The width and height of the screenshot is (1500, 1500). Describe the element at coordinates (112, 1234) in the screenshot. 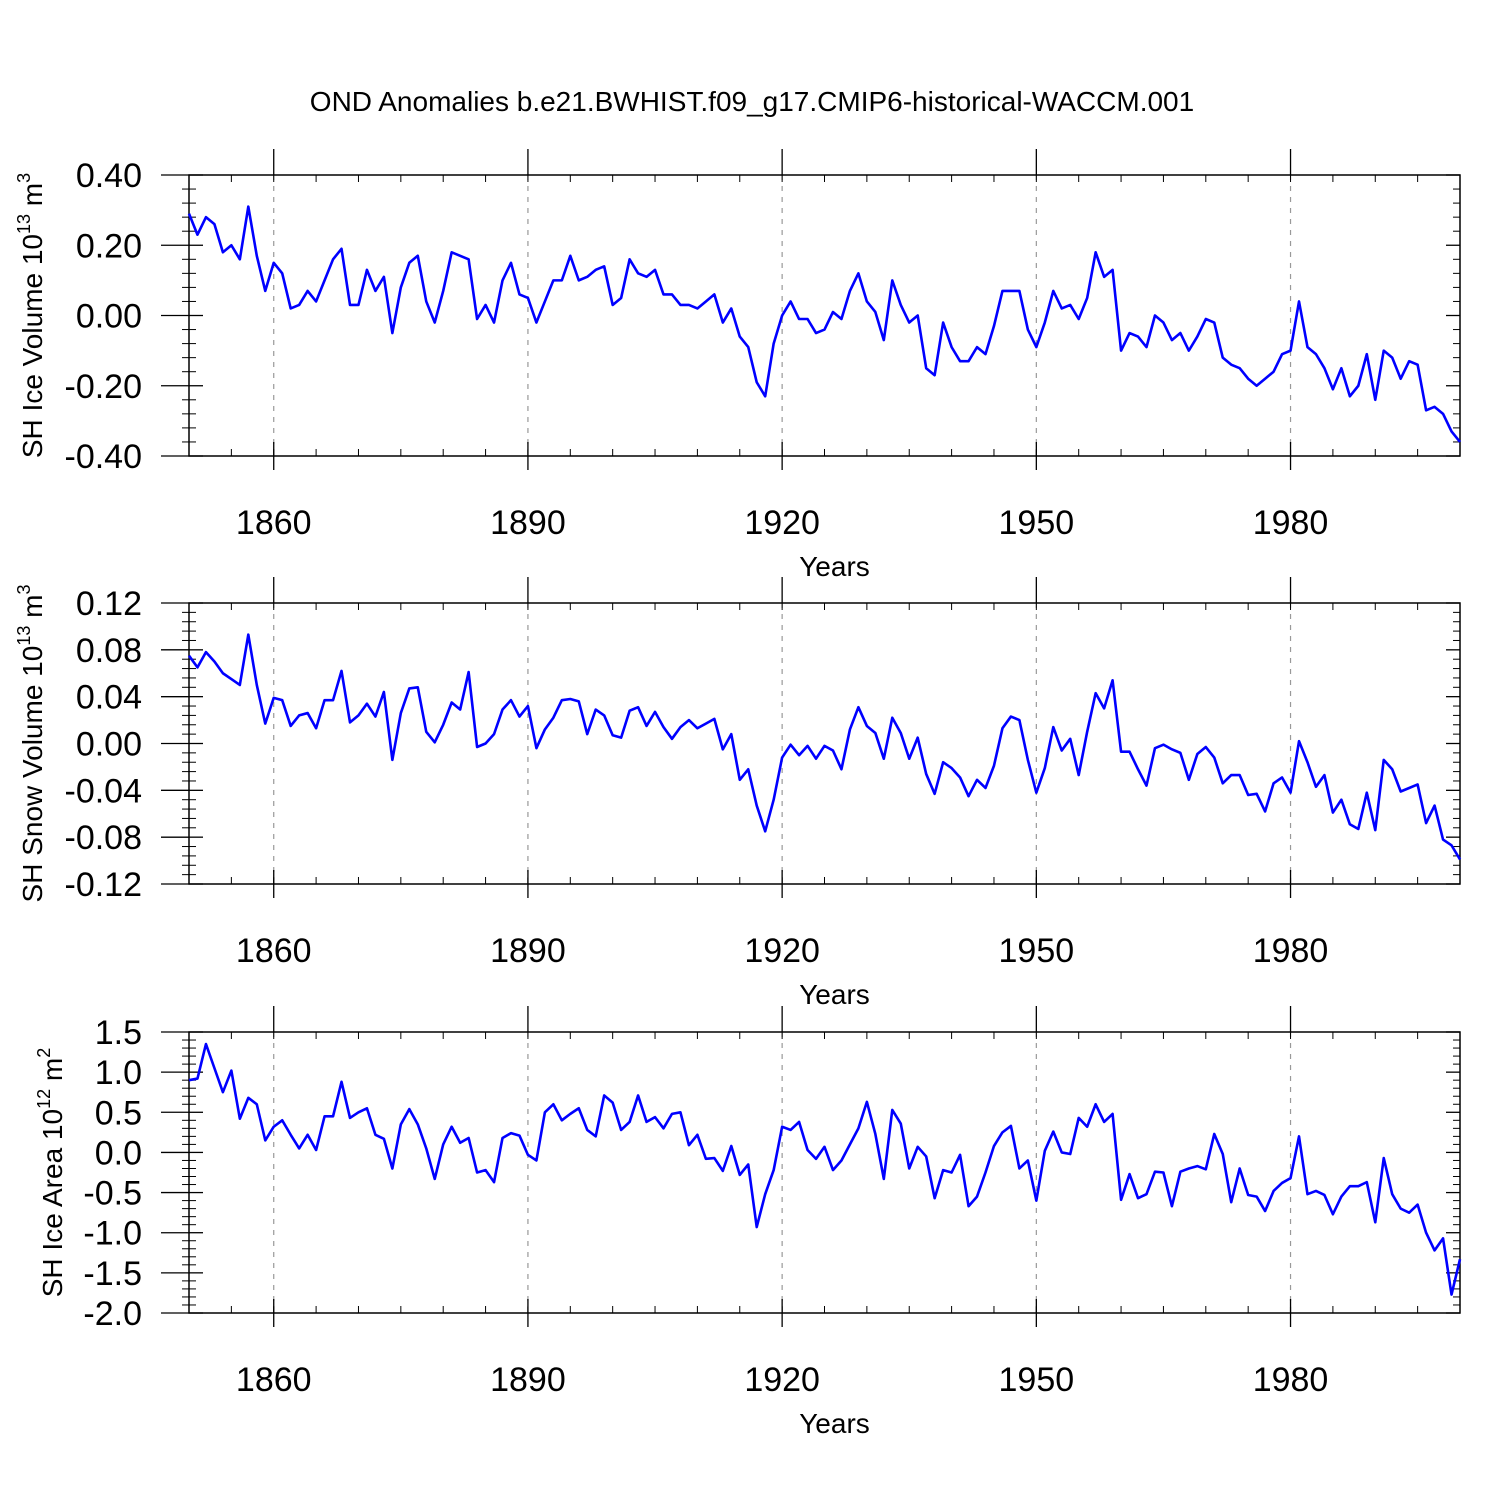

I see `ice-area-y-tick-label--1.0: -1.0` at that location.